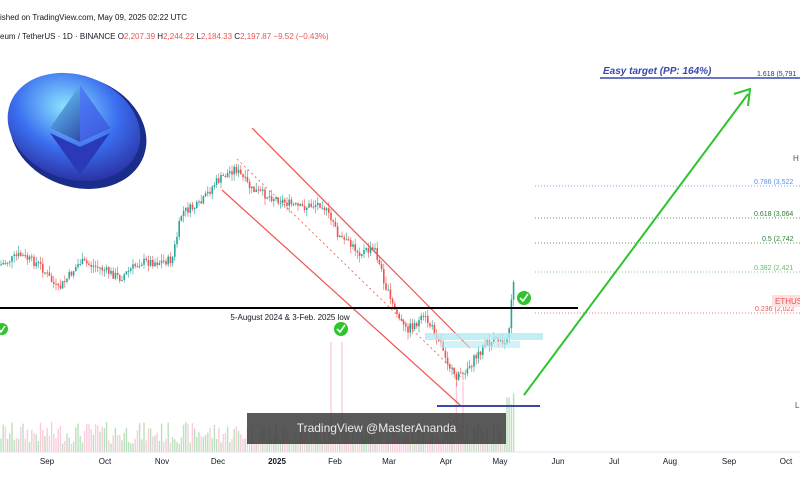  What do you see at coordinates (558, 461) in the screenshot?
I see `x-tick-label: Jun` at bounding box center [558, 461].